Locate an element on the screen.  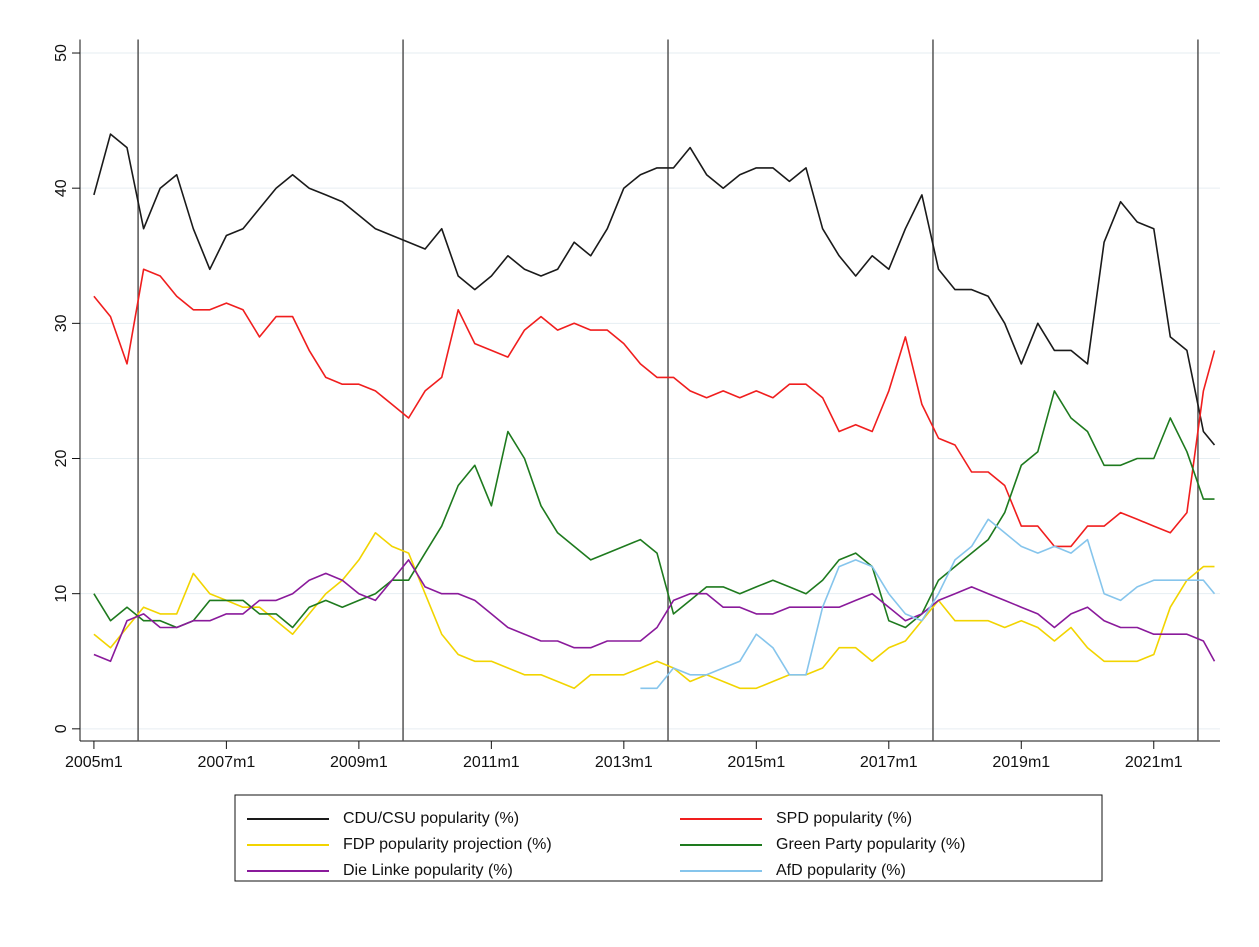
x-tick-label: 2021m1 is located at coordinates (1154, 762).